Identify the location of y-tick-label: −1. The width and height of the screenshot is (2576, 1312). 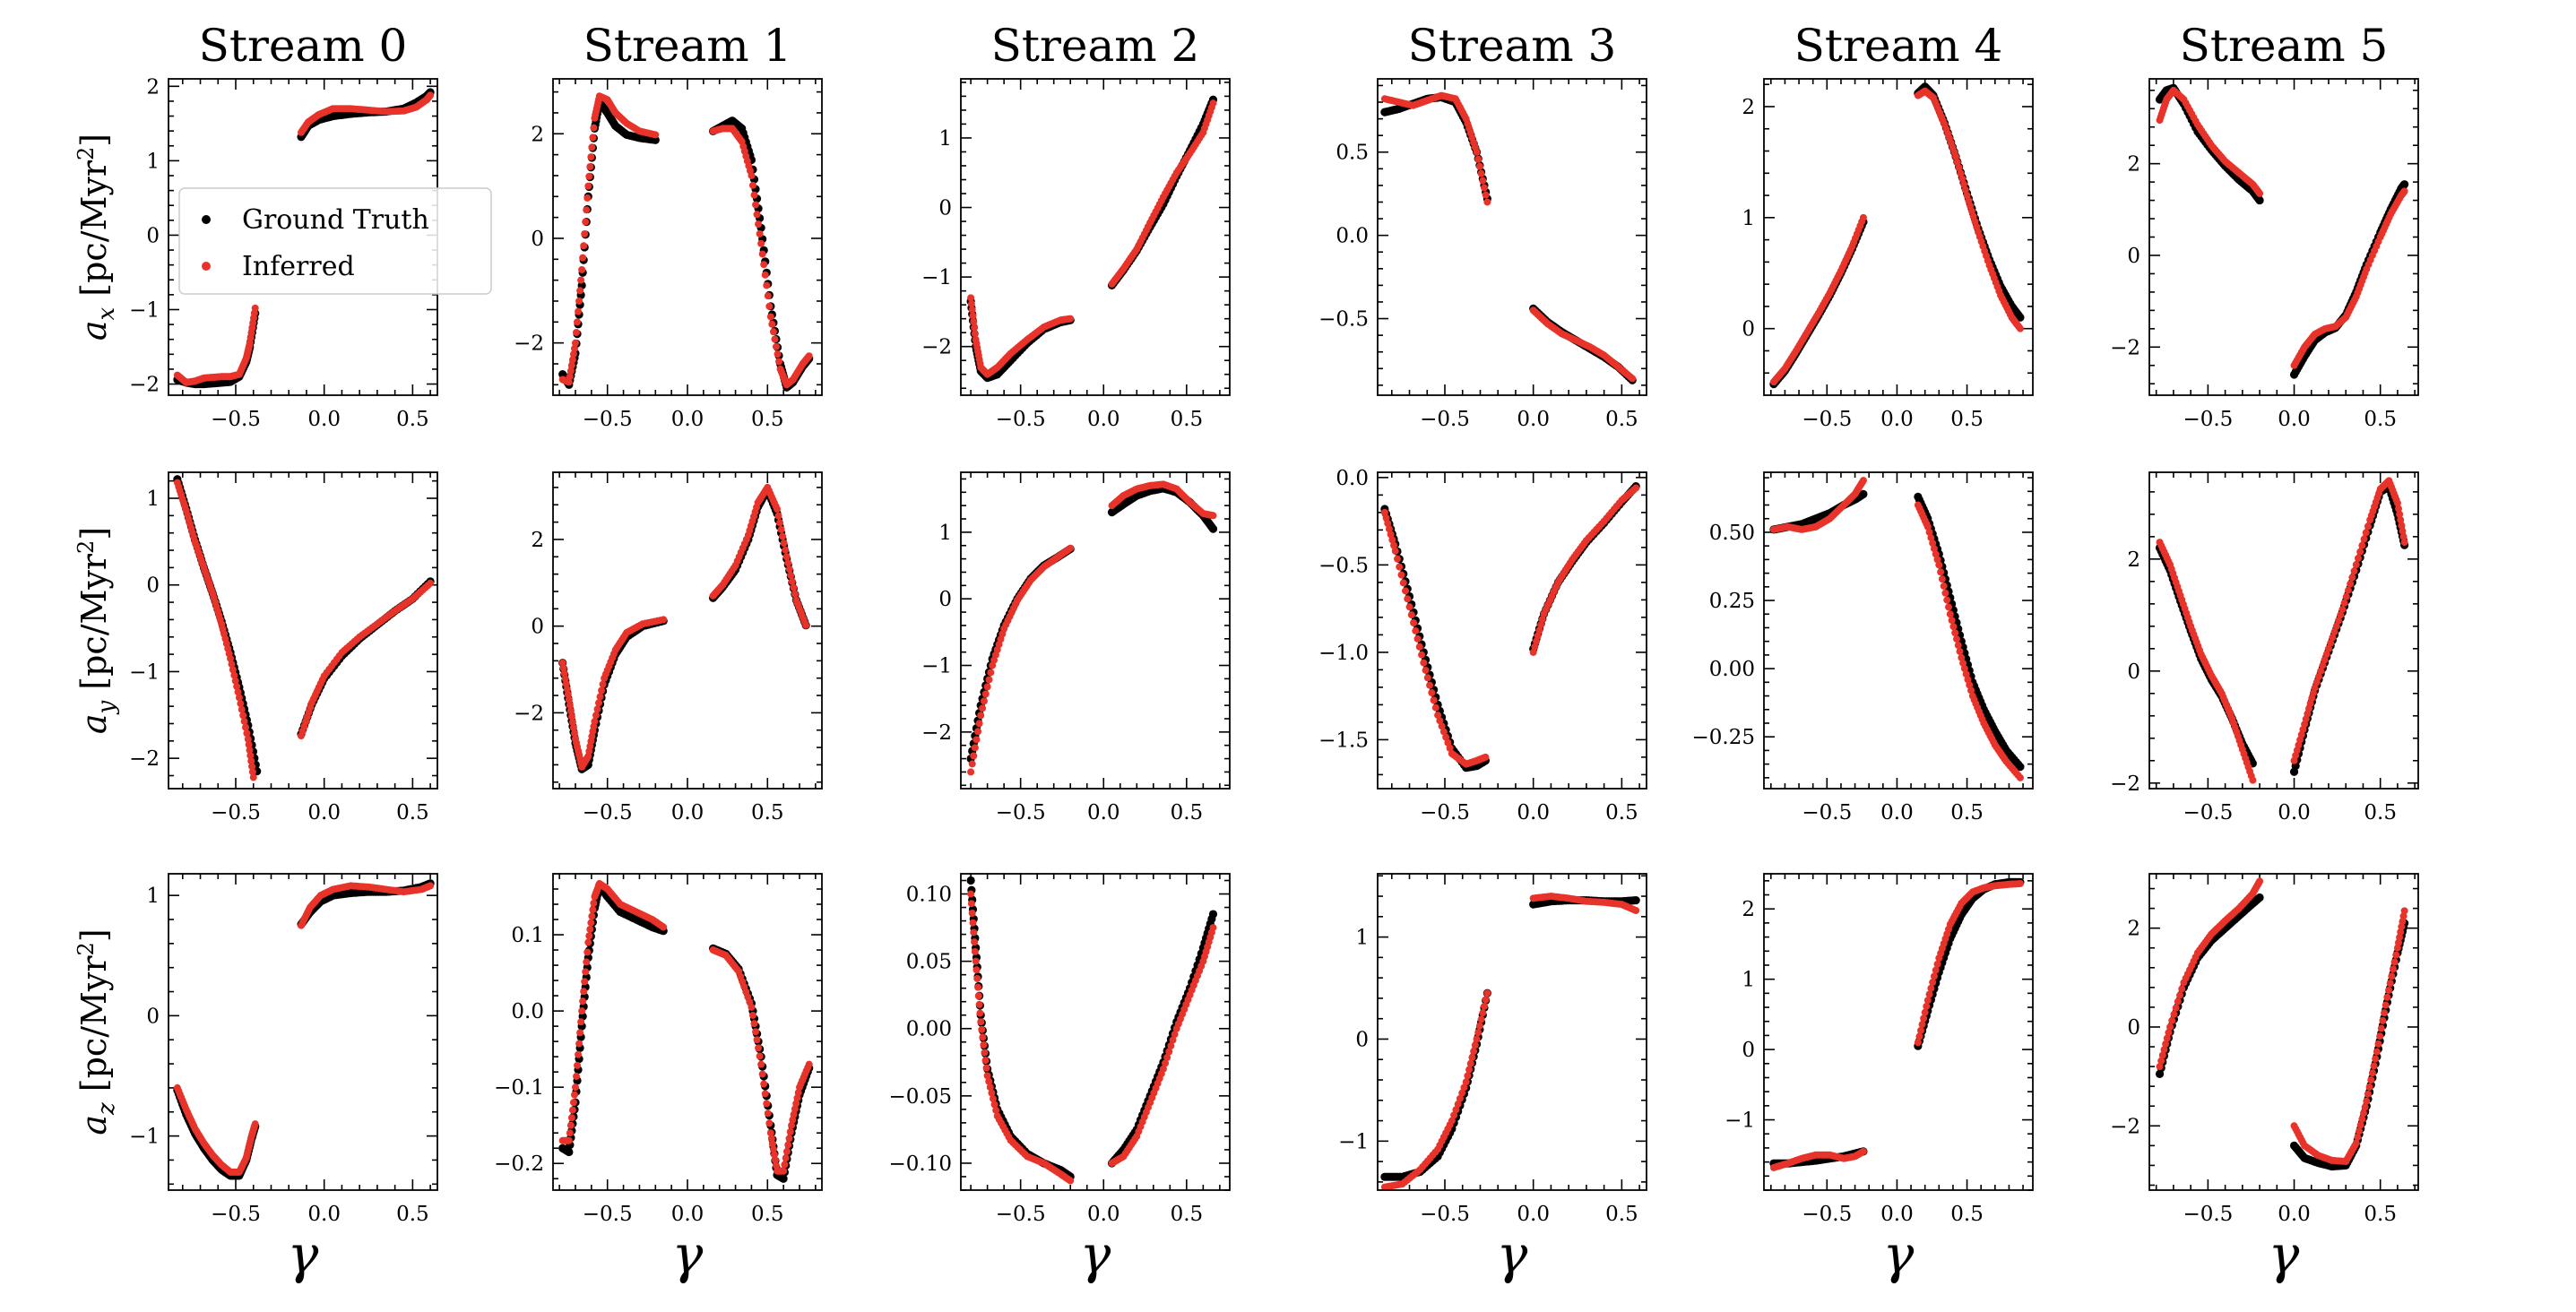
(144, 310).